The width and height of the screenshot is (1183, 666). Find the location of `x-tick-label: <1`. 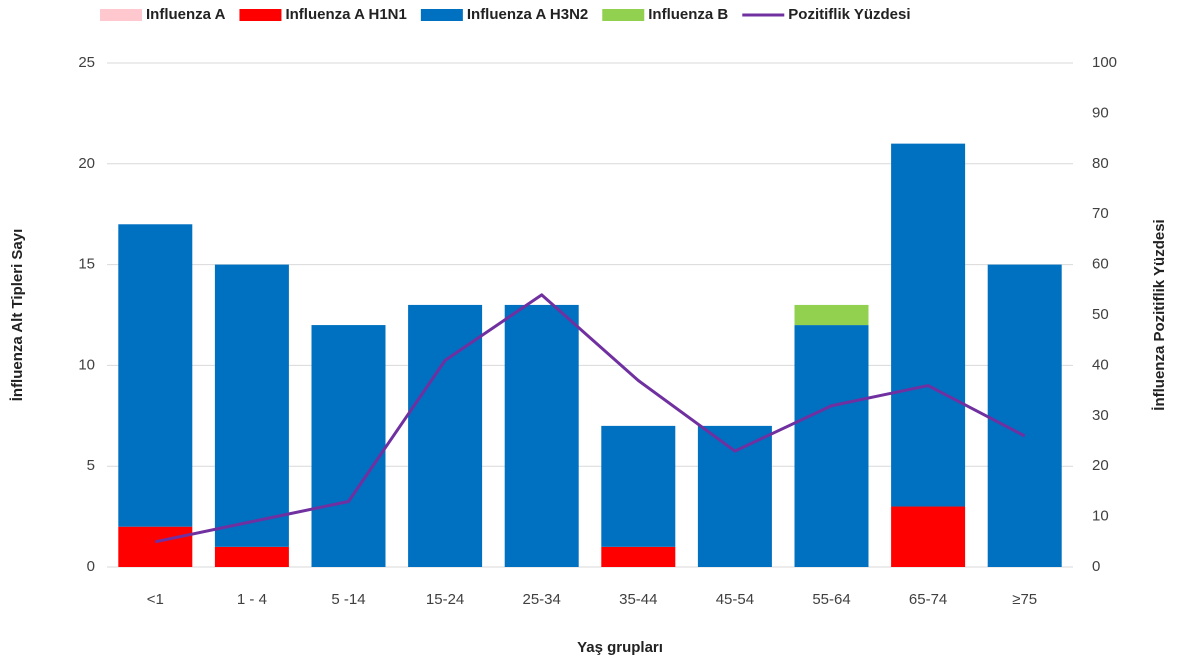

x-tick-label: <1 is located at coordinates (155, 599).